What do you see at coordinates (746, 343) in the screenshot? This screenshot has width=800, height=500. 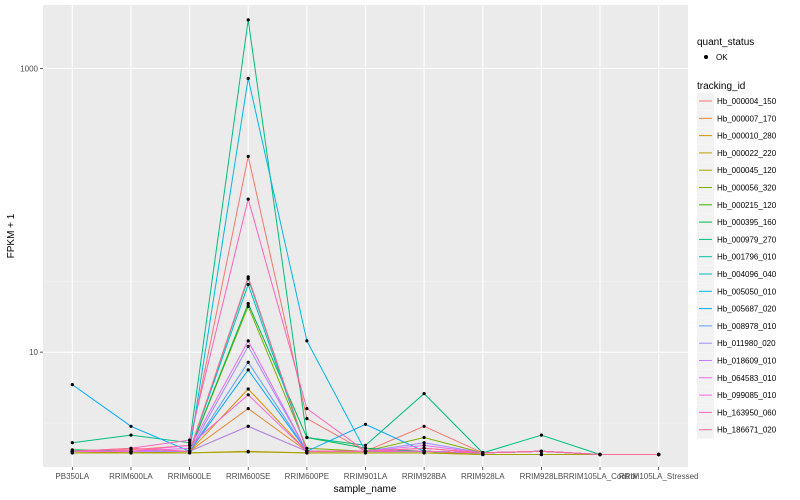 I see `legend-label: Hb_011980_020` at bounding box center [746, 343].